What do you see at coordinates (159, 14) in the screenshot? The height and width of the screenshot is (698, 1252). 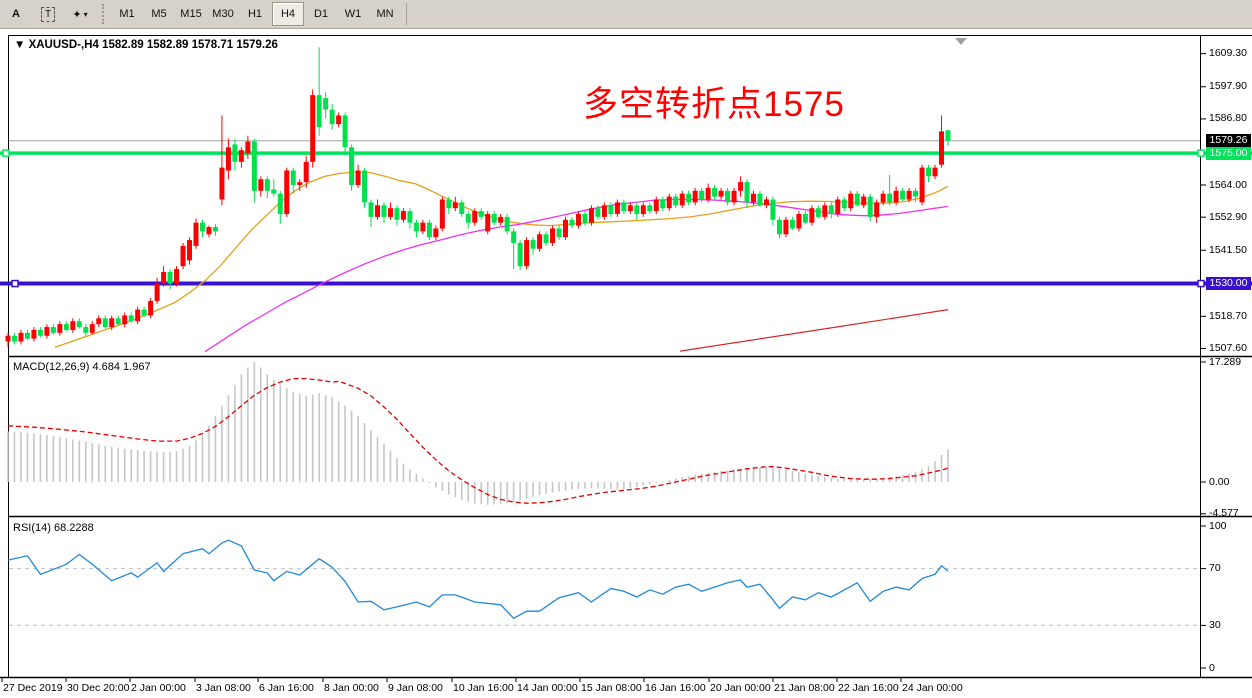 I see `timeframe-button-M5: M5` at bounding box center [159, 14].